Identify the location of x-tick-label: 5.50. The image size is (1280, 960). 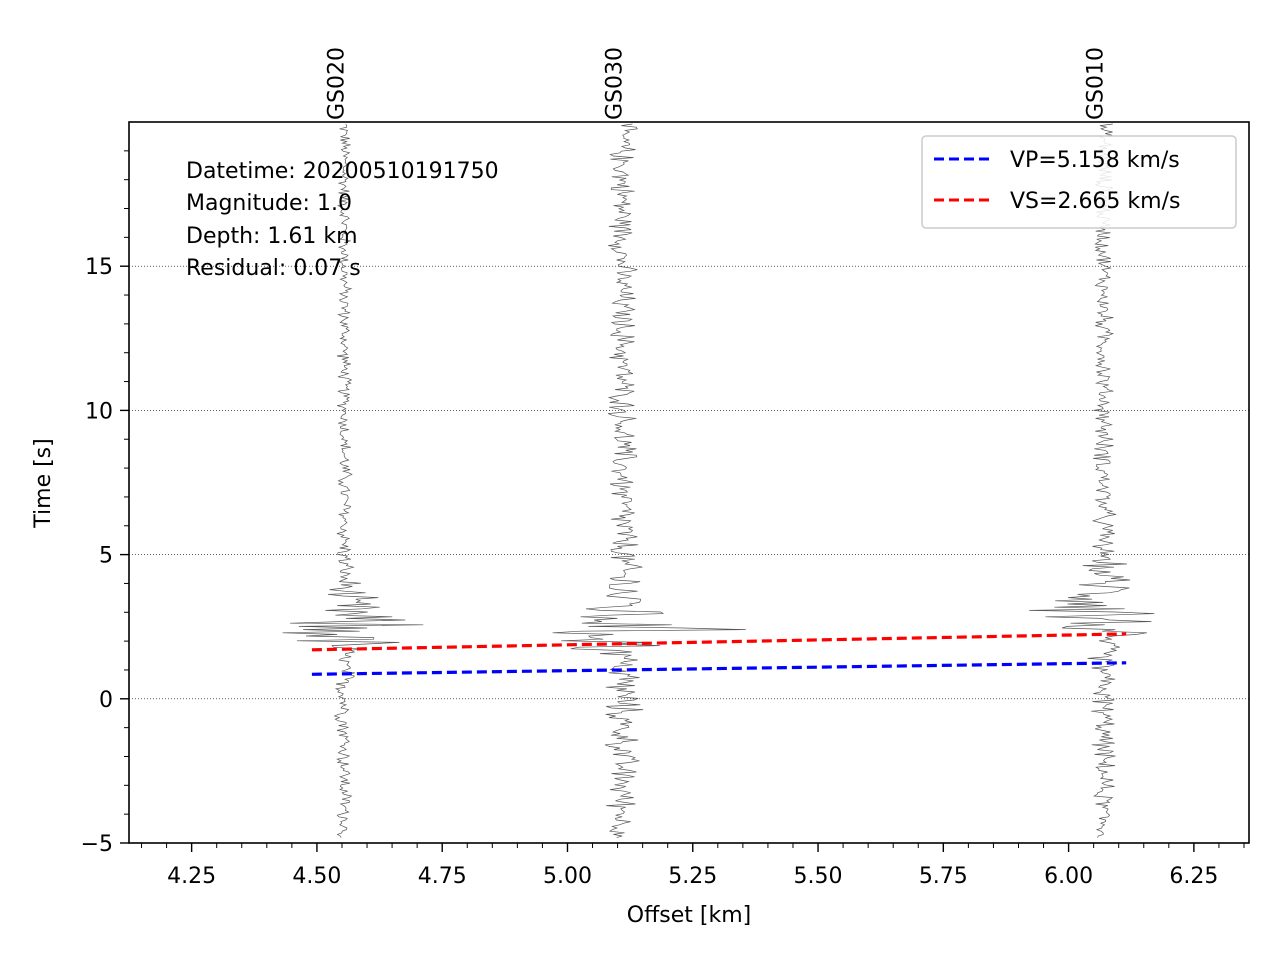
(818, 876).